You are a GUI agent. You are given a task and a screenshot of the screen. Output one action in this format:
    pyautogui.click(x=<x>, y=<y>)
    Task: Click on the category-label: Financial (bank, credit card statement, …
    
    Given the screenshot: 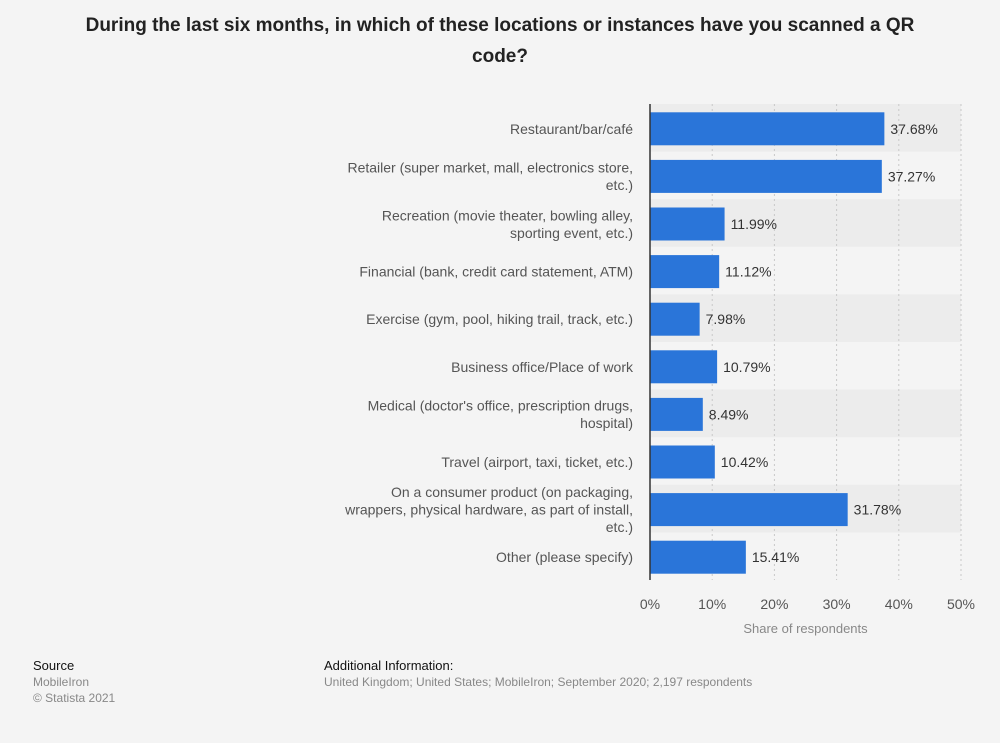 What is the action you would take?
    pyautogui.click(x=496, y=272)
    